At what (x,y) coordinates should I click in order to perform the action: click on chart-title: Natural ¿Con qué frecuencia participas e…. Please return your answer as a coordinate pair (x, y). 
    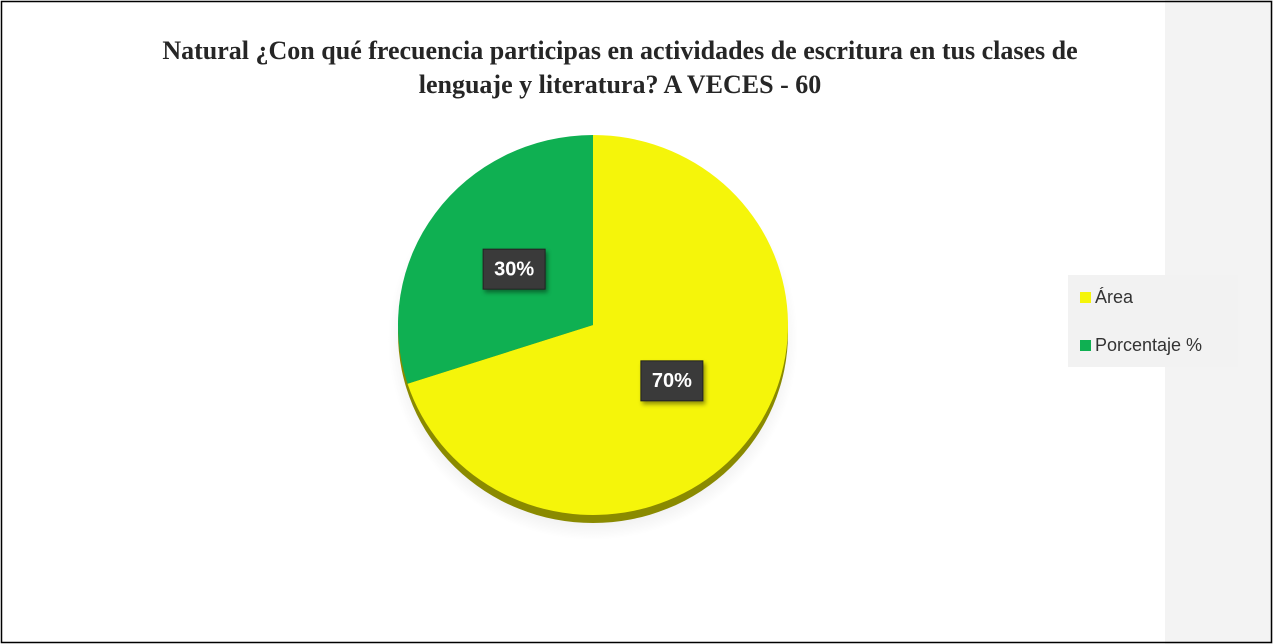
    Looking at the image, I should click on (620, 67).